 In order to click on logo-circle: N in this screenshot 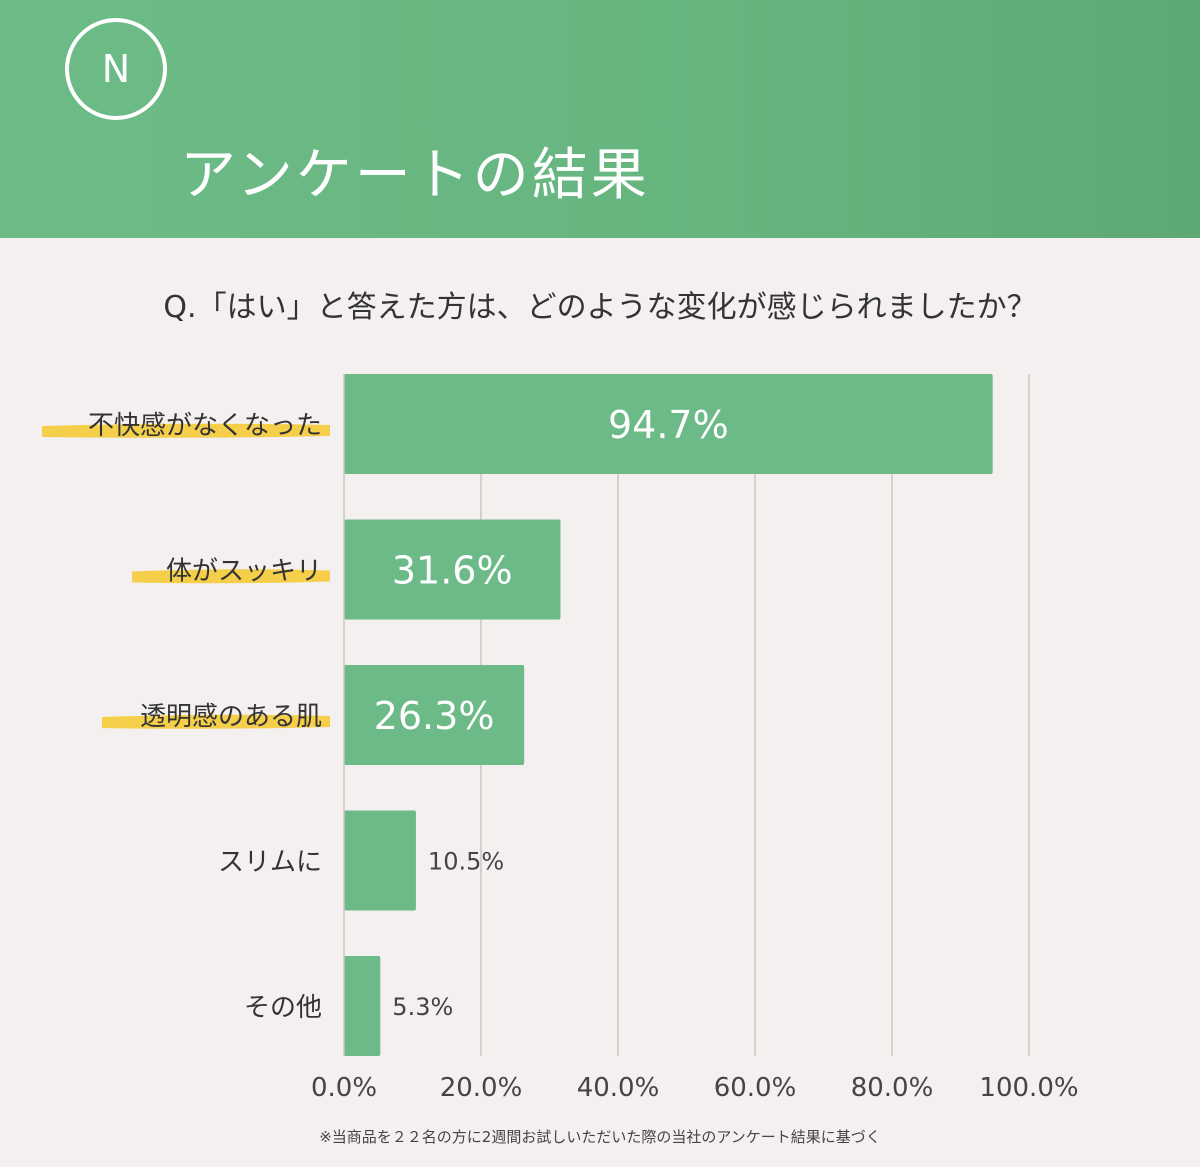, I will do `click(116, 69)`.